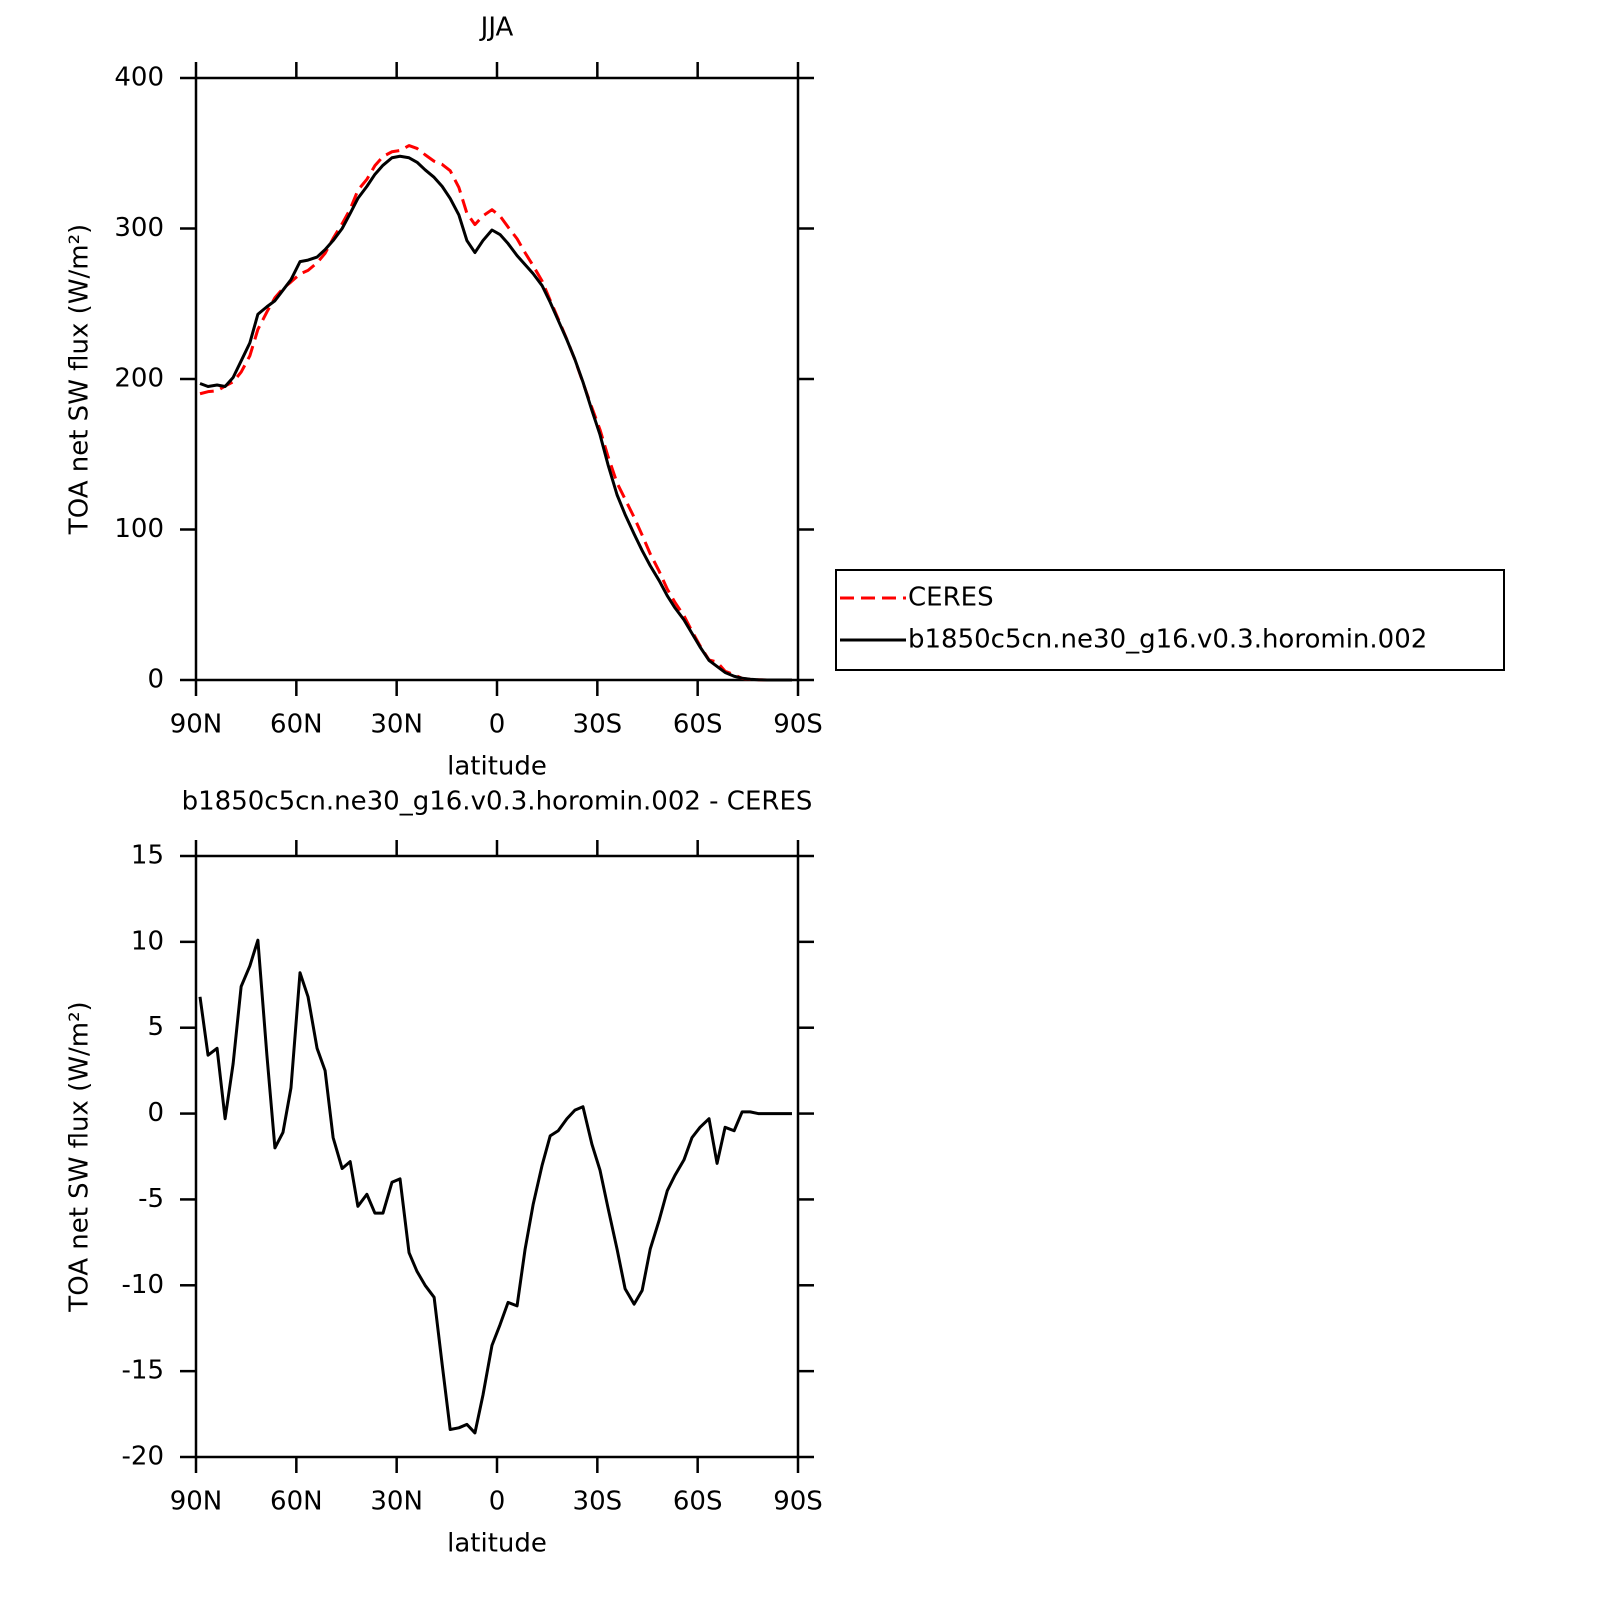 The height and width of the screenshot is (1597, 1599). Describe the element at coordinates (151, 1199) in the screenshot. I see `y-tick-label: -5` at that location.